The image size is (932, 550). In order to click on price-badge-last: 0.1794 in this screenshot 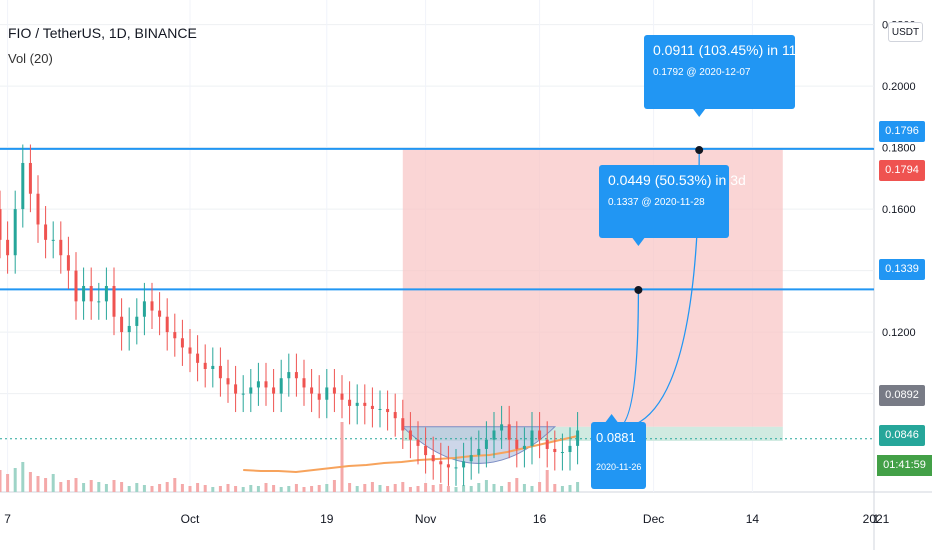, I will do `click(902, 170)`.